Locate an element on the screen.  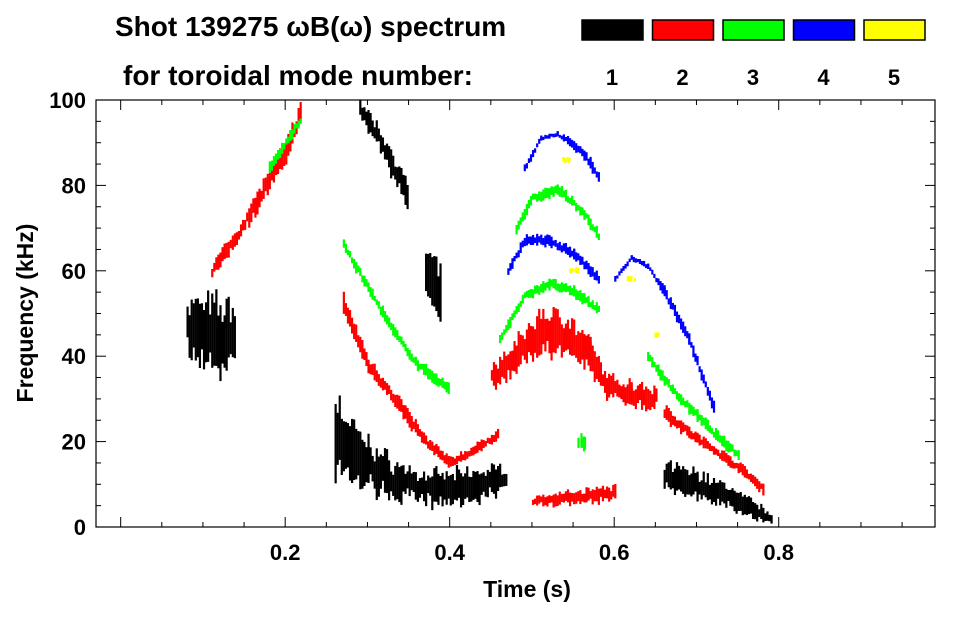
y-tick-label: 40 is located at coordinates (74, 356).